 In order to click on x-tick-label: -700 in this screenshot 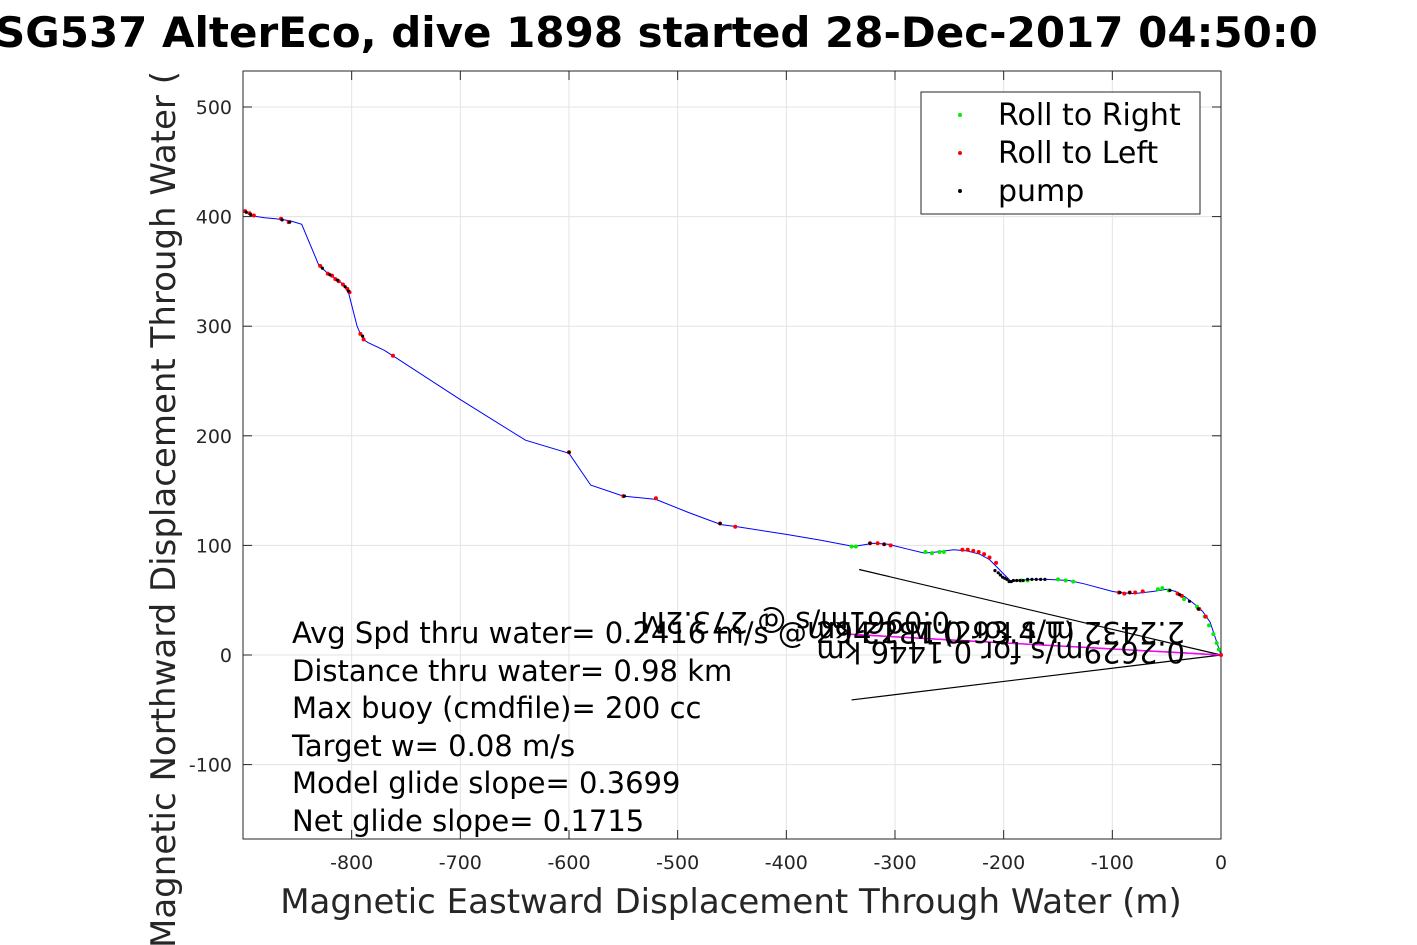, I will do `click(460, 863)`.